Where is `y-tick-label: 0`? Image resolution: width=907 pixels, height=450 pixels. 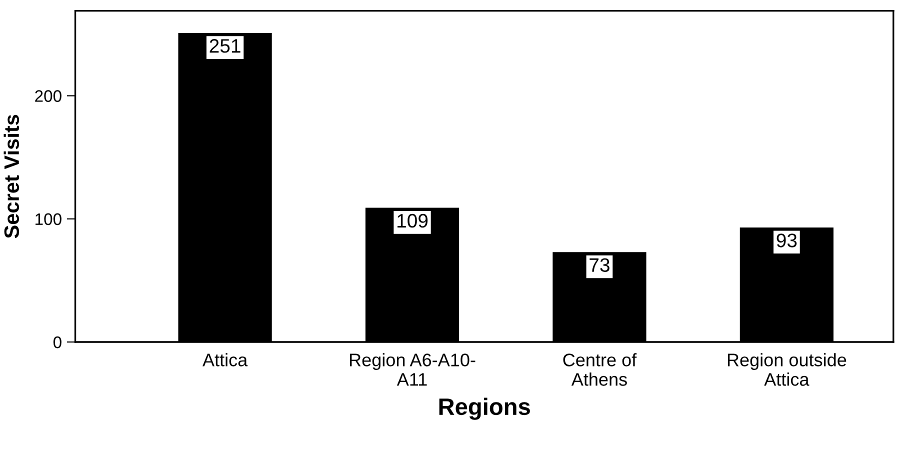 y-tick-label: 0 is located at coordinates (57, 342).